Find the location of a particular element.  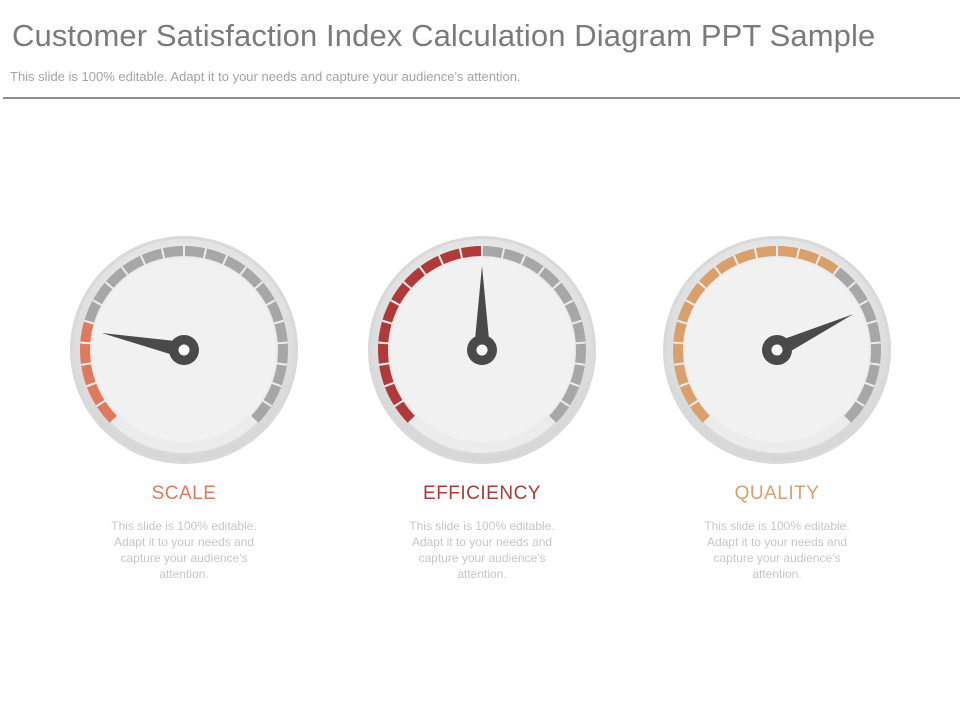

gauge-label-scale: SCALE is located at coordinates (184, 493).